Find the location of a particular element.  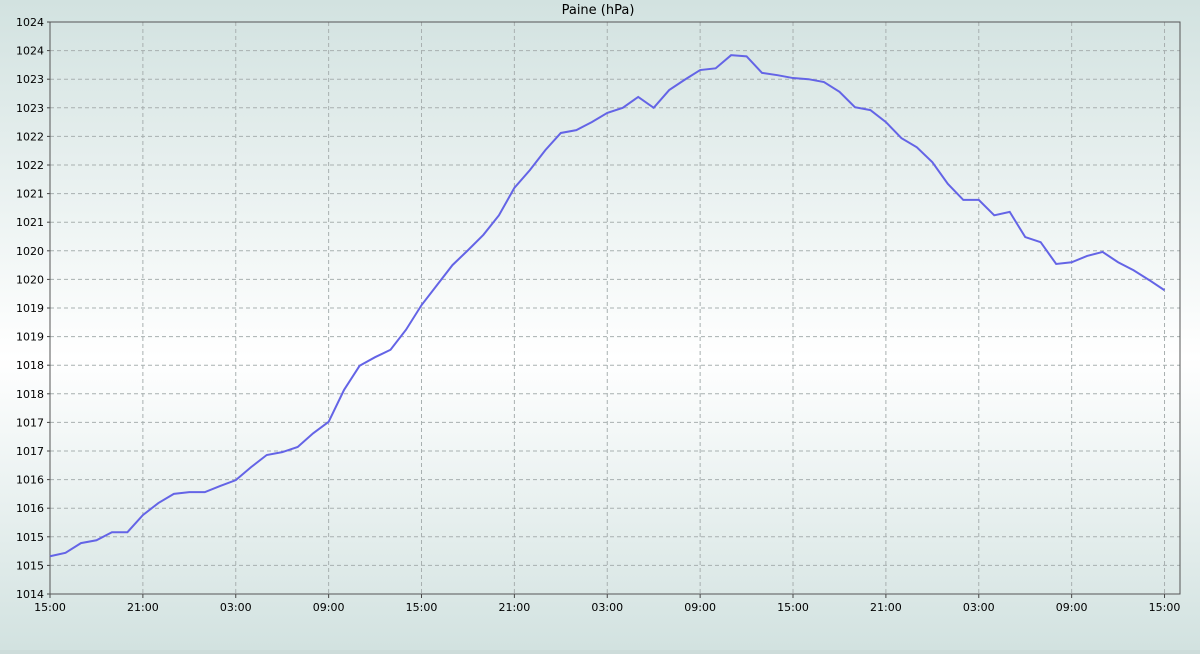

chart-title: Paine (hPa) is located at coordinates (598, 10).